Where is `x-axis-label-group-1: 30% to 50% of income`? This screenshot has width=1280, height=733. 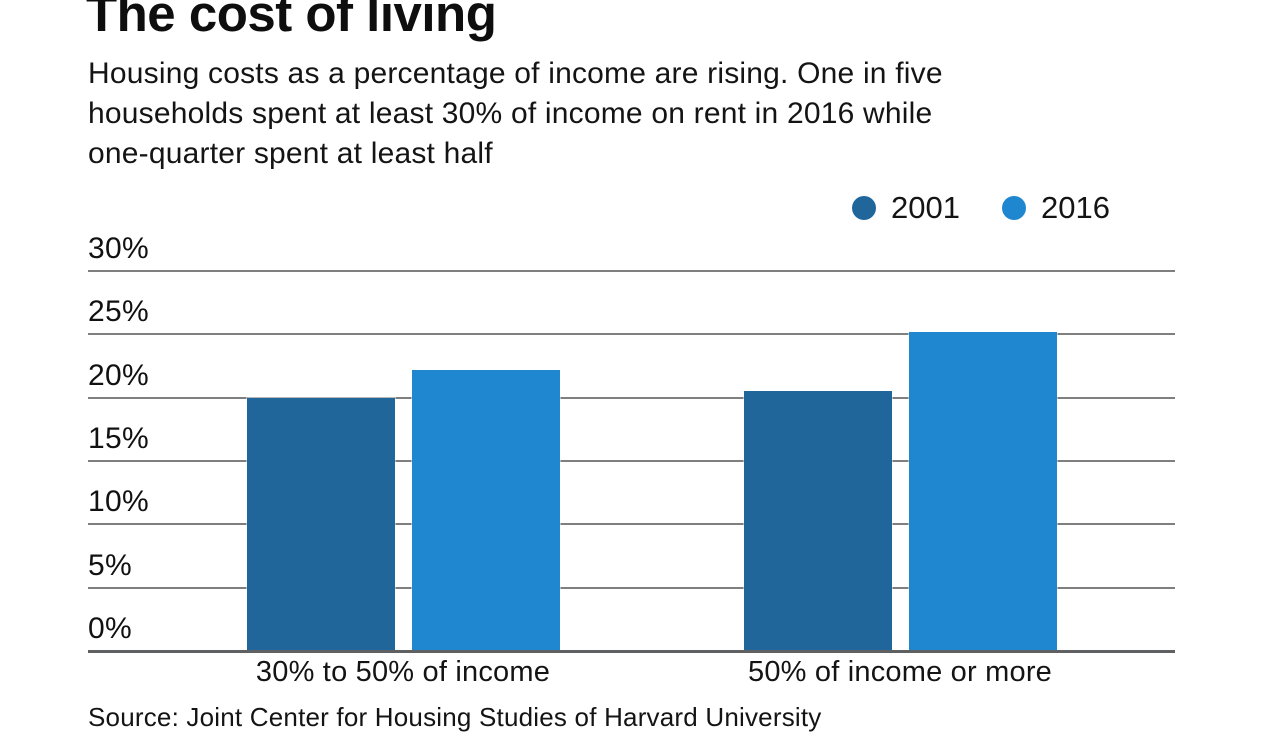
x-axis-label-group-1: 30% to 50% of income is located at coordinates (403, 672).